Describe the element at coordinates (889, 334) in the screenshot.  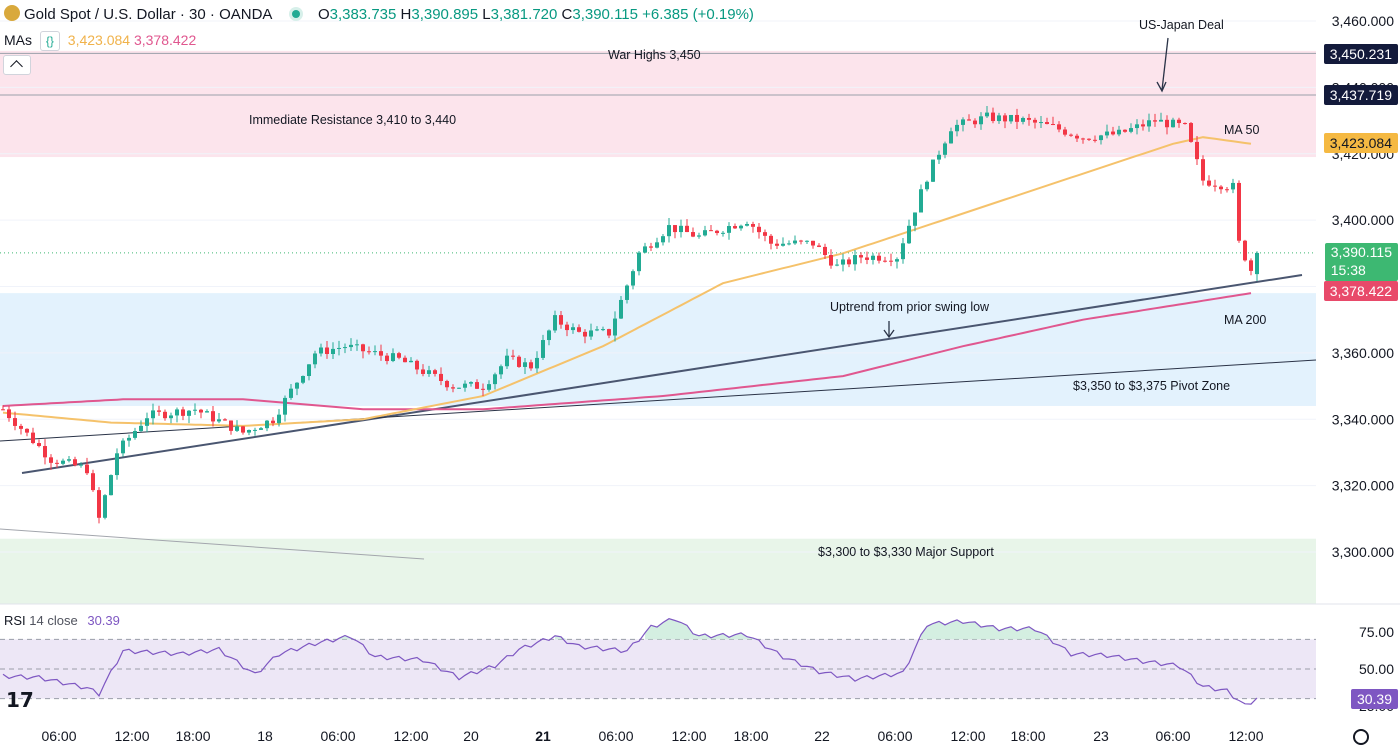
I see `uptrend-arrowhead-icon` at that location.